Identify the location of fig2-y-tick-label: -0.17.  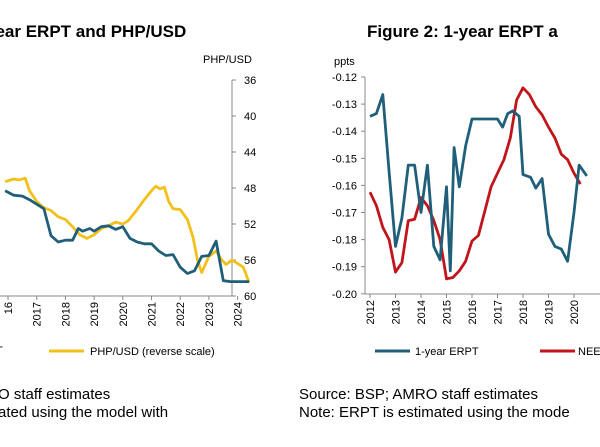
(344, 214).